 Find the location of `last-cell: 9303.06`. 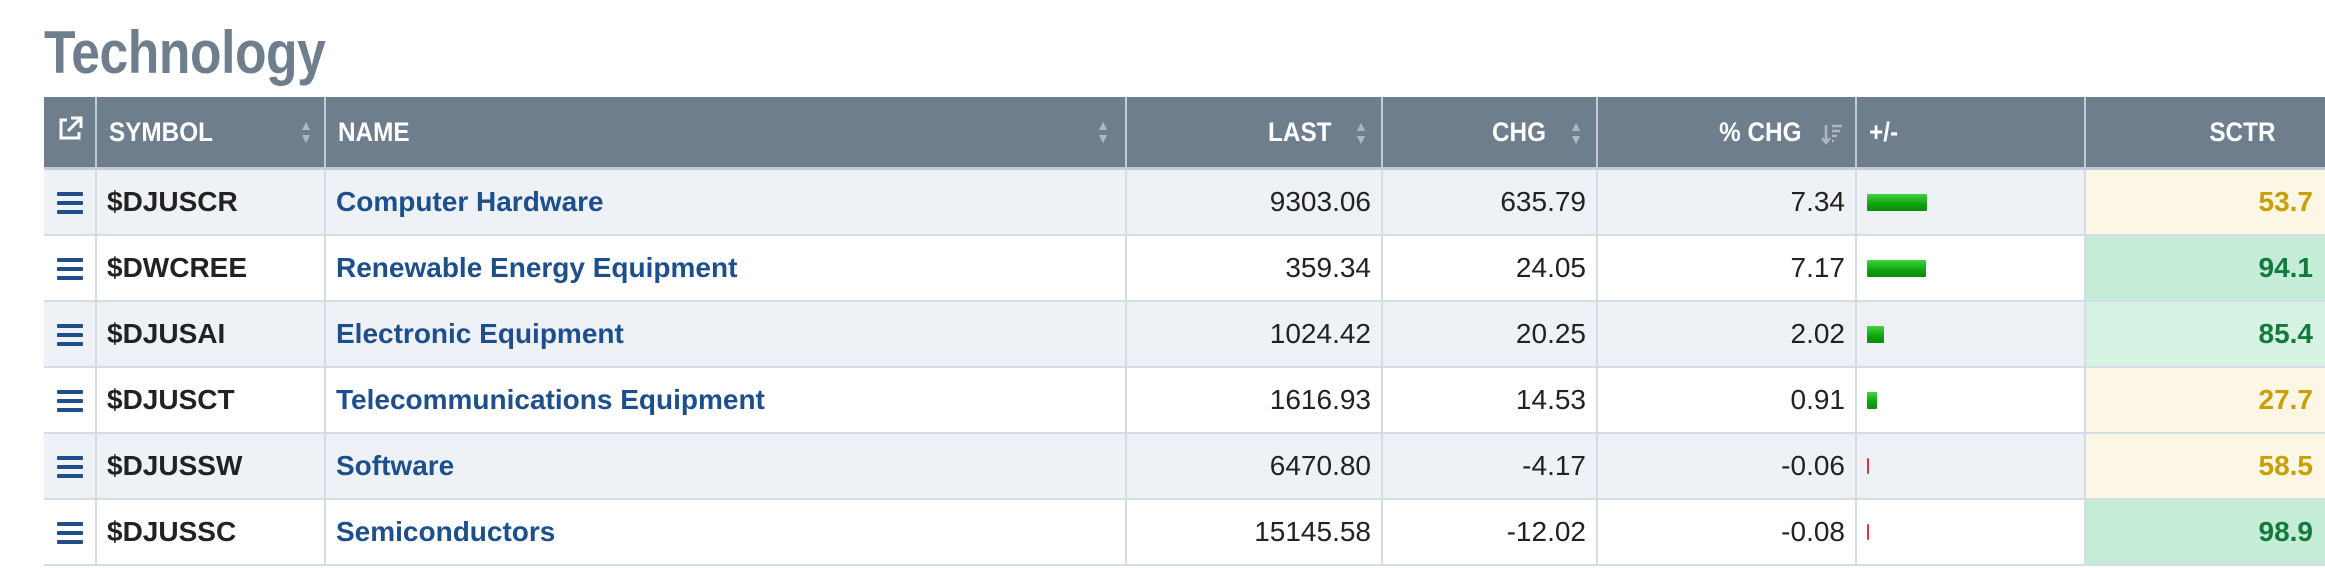

last-cell: 9303.06 is located at coordinates (1253, 202).